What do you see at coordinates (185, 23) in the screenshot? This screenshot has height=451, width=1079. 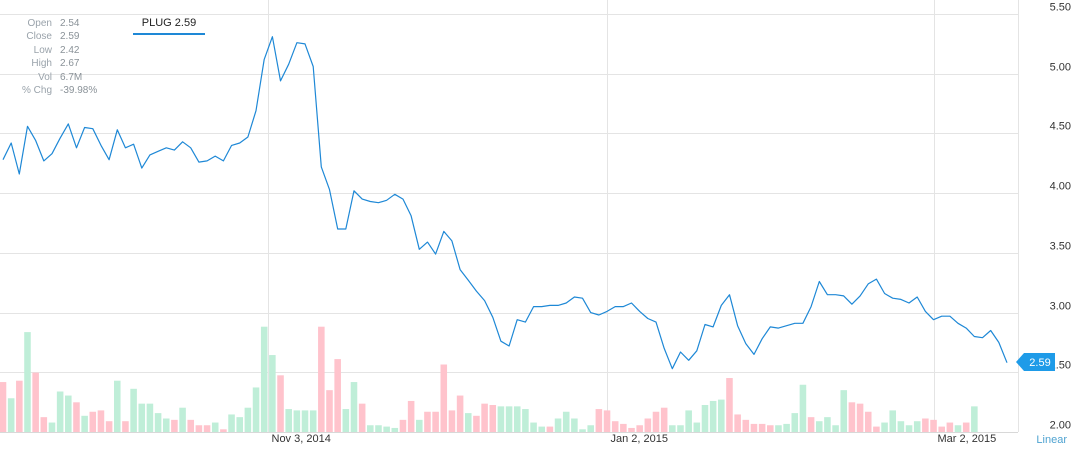 I see `legend-value: 2.59` at bounding box center [185, 23].